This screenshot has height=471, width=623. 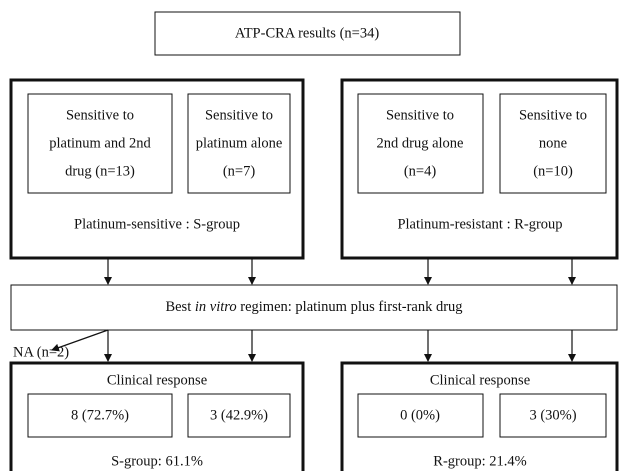 I want to click on box-line: platinum alone, so click(x=239, y=143).